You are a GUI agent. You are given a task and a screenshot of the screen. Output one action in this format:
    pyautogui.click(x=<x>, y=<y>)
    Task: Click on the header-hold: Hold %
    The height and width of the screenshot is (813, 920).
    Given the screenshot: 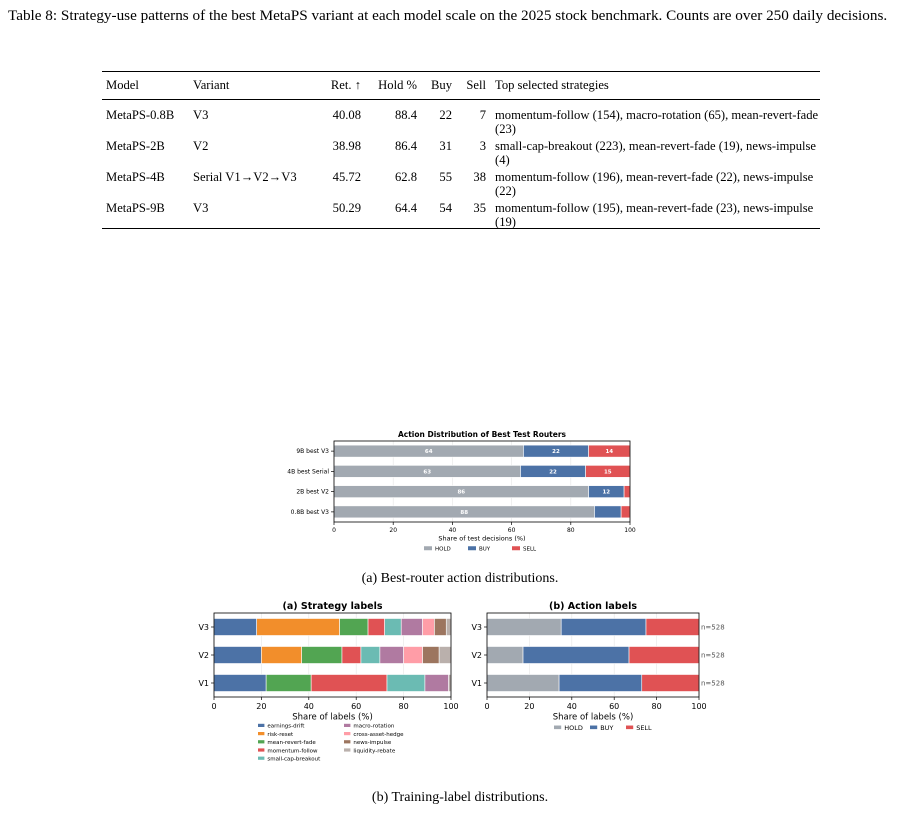 What is the action you would take?
    pyautogui.click(x=397, y=85)
    